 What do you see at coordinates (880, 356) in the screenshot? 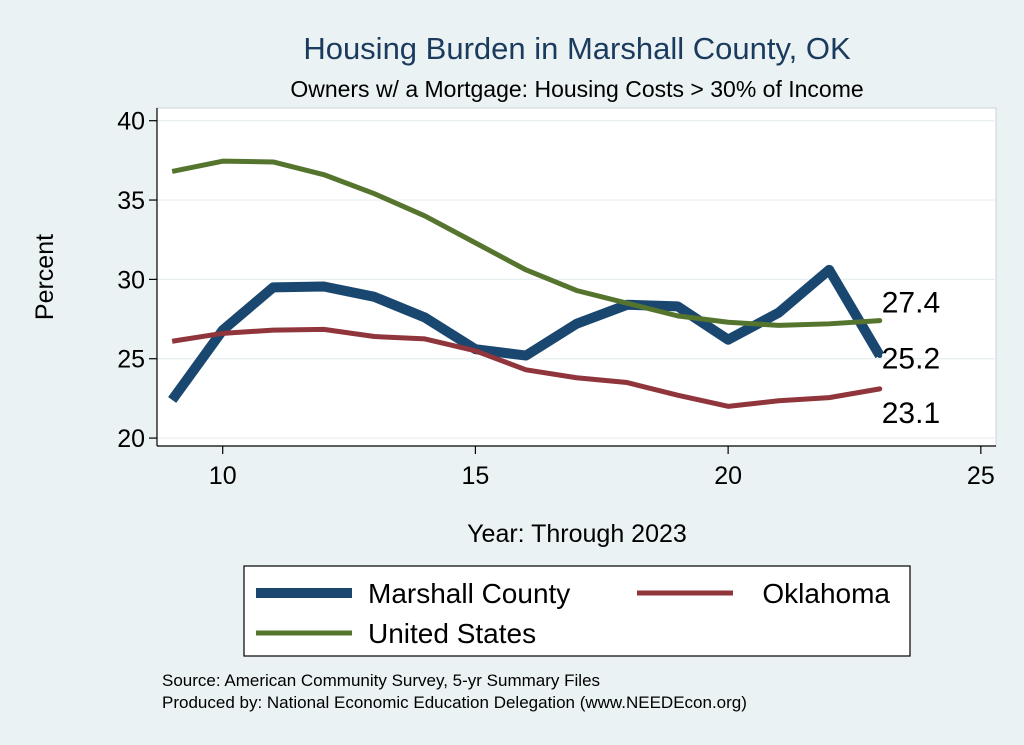
I see `end-point-marshall-county` at bounding box center [880, 356].